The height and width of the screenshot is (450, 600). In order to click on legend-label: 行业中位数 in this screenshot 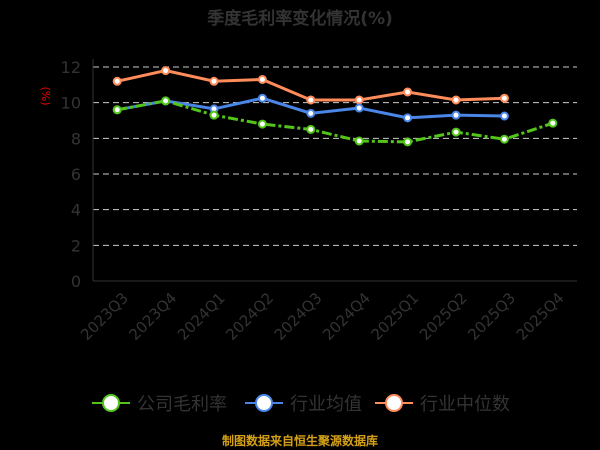, I will do `click(465, 404)`.